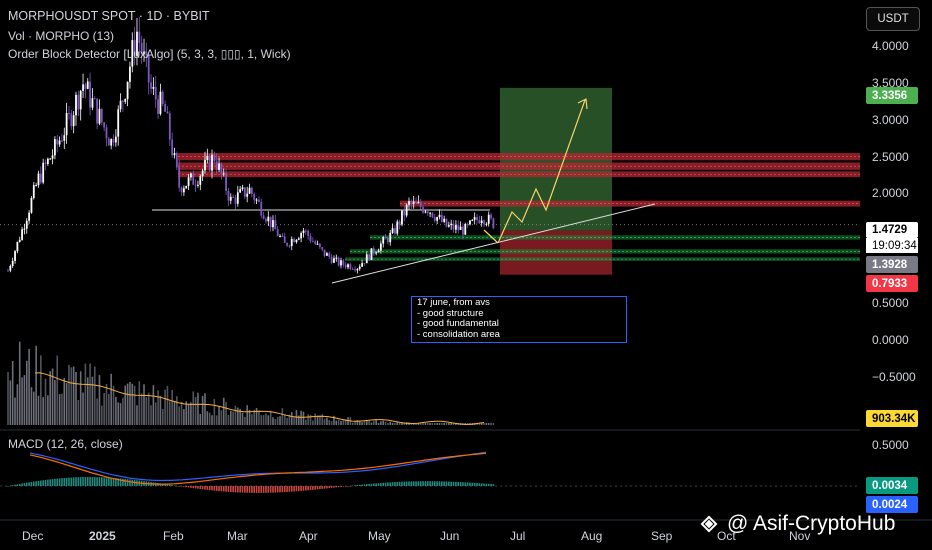 Image resolution: width=932 pixels, height=550 pixels. What do you see at coordinates (458, 334) in the screenshot?
I see `note-line: - consolidation area` at bounding box center [458, 334].